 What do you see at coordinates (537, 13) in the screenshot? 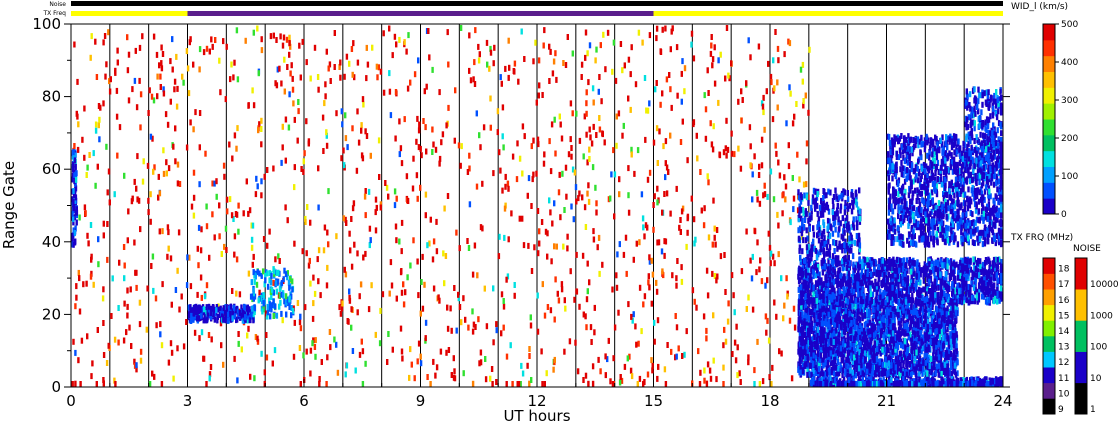
I see `txfreq-status-bar` at bounding box center [537, 13].